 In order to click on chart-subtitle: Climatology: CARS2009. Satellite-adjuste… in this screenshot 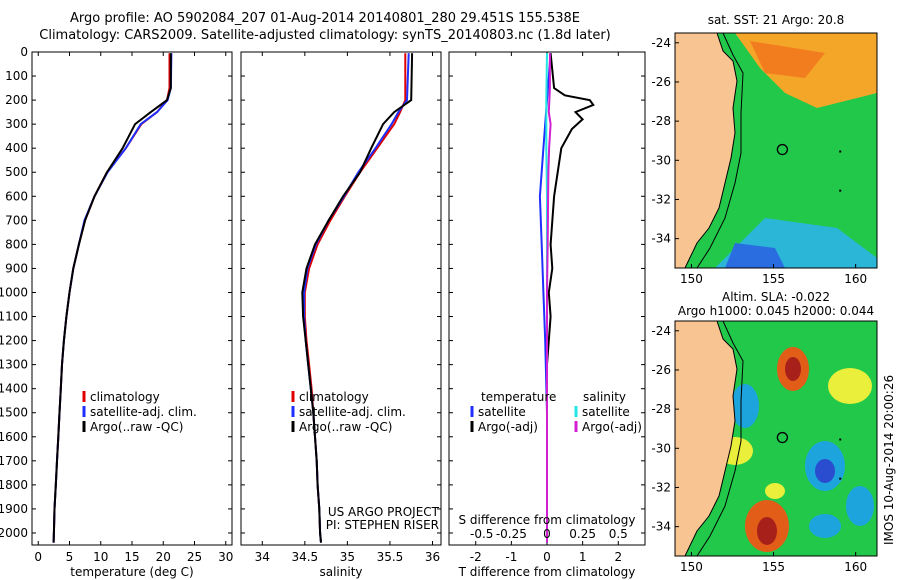, I will do `click(325, 35)`.